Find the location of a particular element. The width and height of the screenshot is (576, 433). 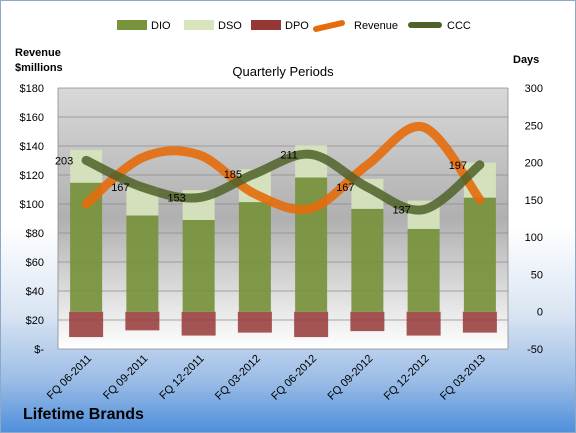

right-tick-label: 300 is located at coordinates (534, 89).